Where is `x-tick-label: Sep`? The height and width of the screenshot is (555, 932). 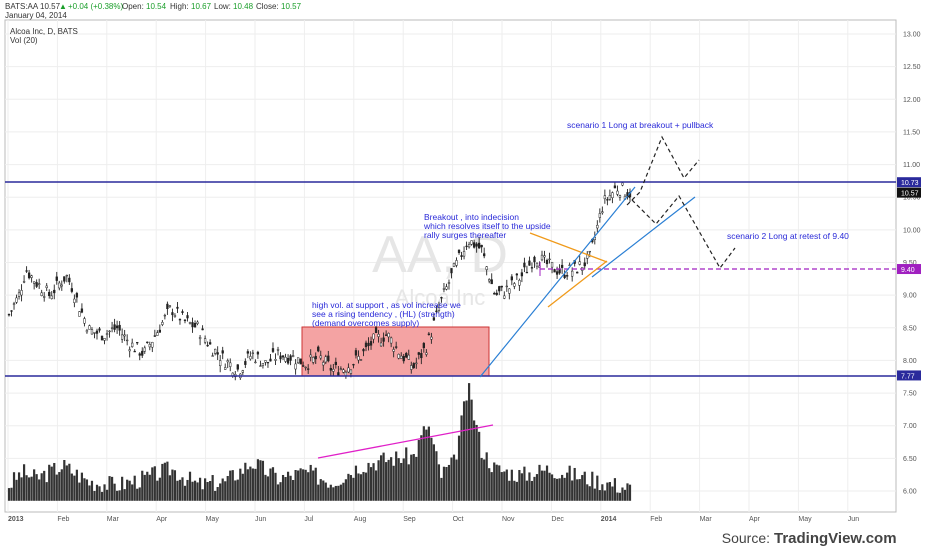
x-tick-label: Sep is located at coordinates (409, 519).